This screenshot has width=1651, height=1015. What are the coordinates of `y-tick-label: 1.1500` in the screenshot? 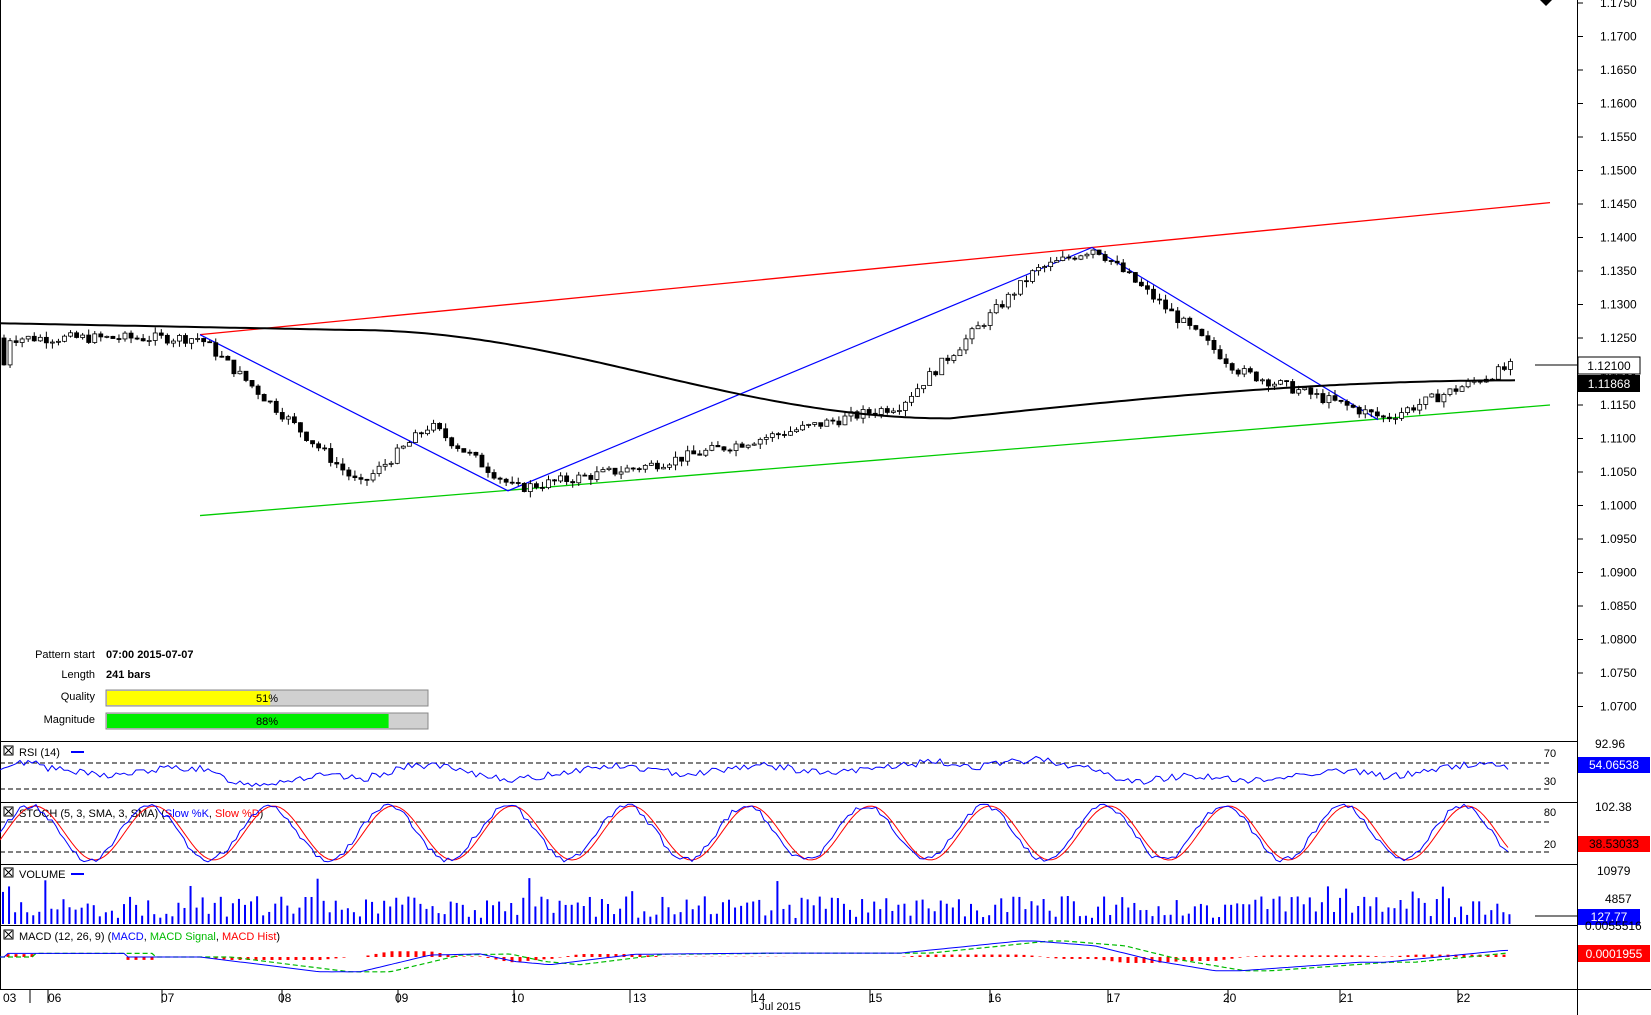 It's located at (1618, 171).